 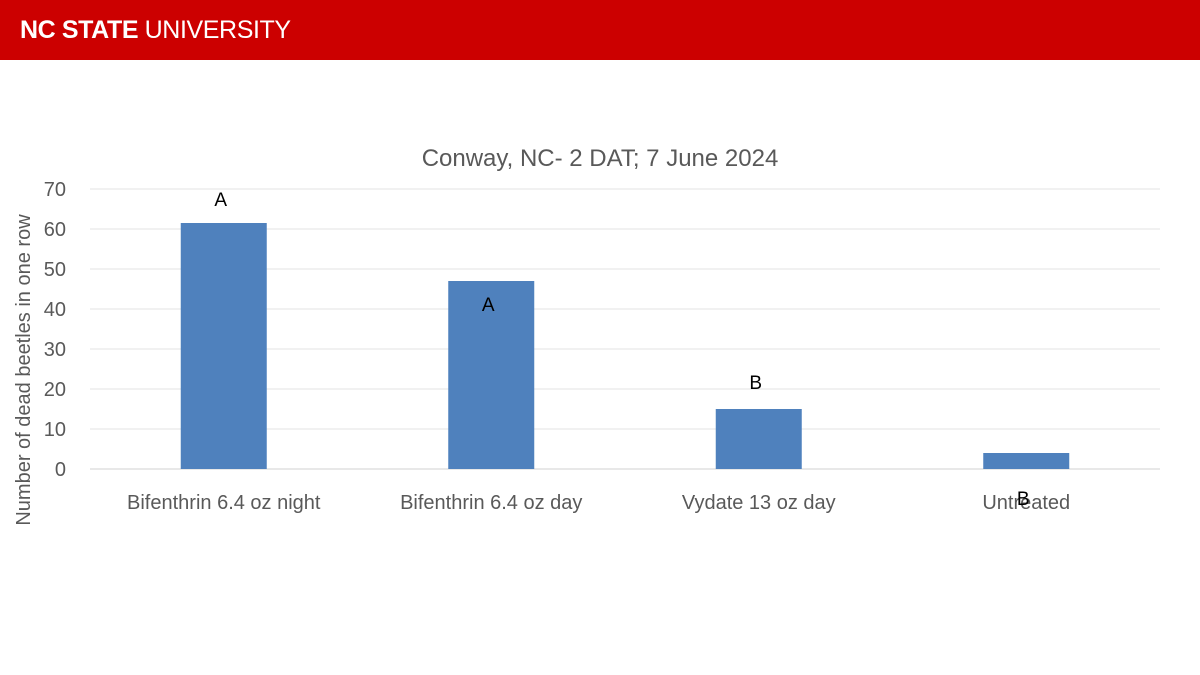 I want to click on x-category-label: Bifenthrin 6.4 oz day, so click(x=491, y=503).